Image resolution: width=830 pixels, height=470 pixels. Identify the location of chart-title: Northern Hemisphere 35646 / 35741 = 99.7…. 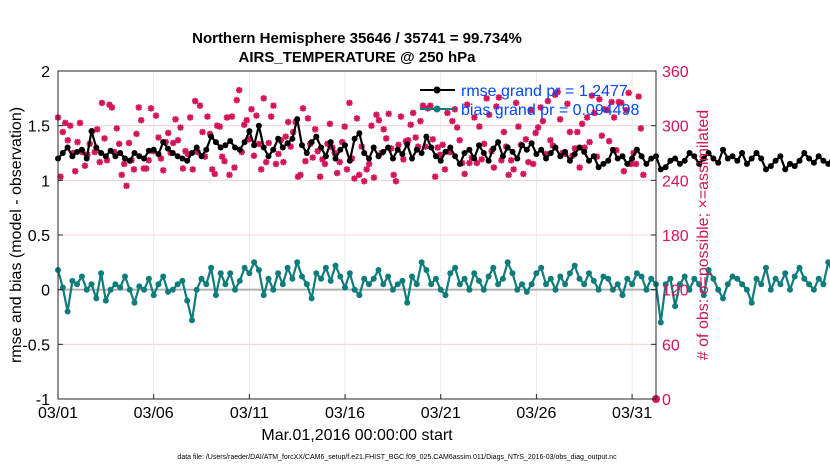
(357, 38).